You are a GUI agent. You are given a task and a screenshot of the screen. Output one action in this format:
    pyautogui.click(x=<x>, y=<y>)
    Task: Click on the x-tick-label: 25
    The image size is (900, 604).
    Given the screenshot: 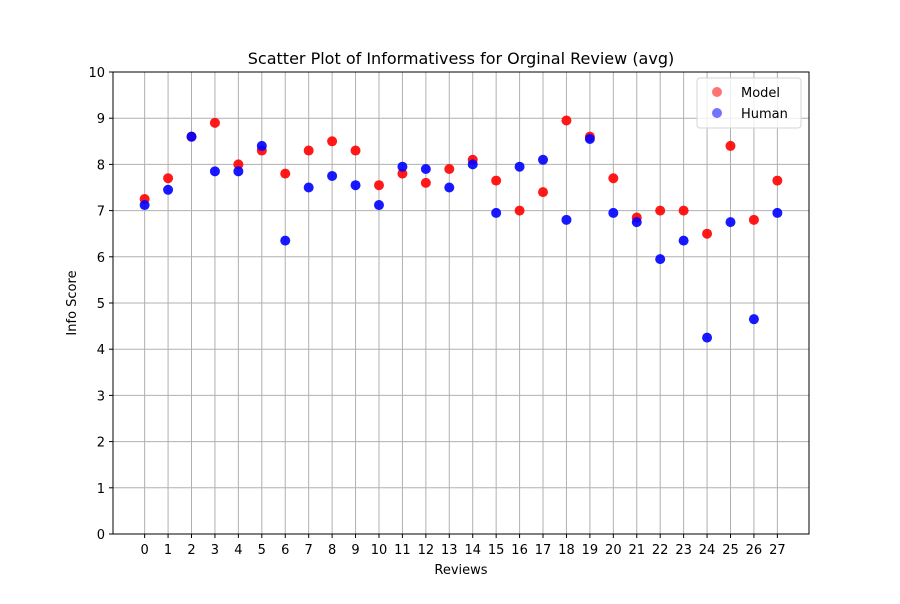 What is the action you would take?
    pyautogui.click(x=730, y=550)
    